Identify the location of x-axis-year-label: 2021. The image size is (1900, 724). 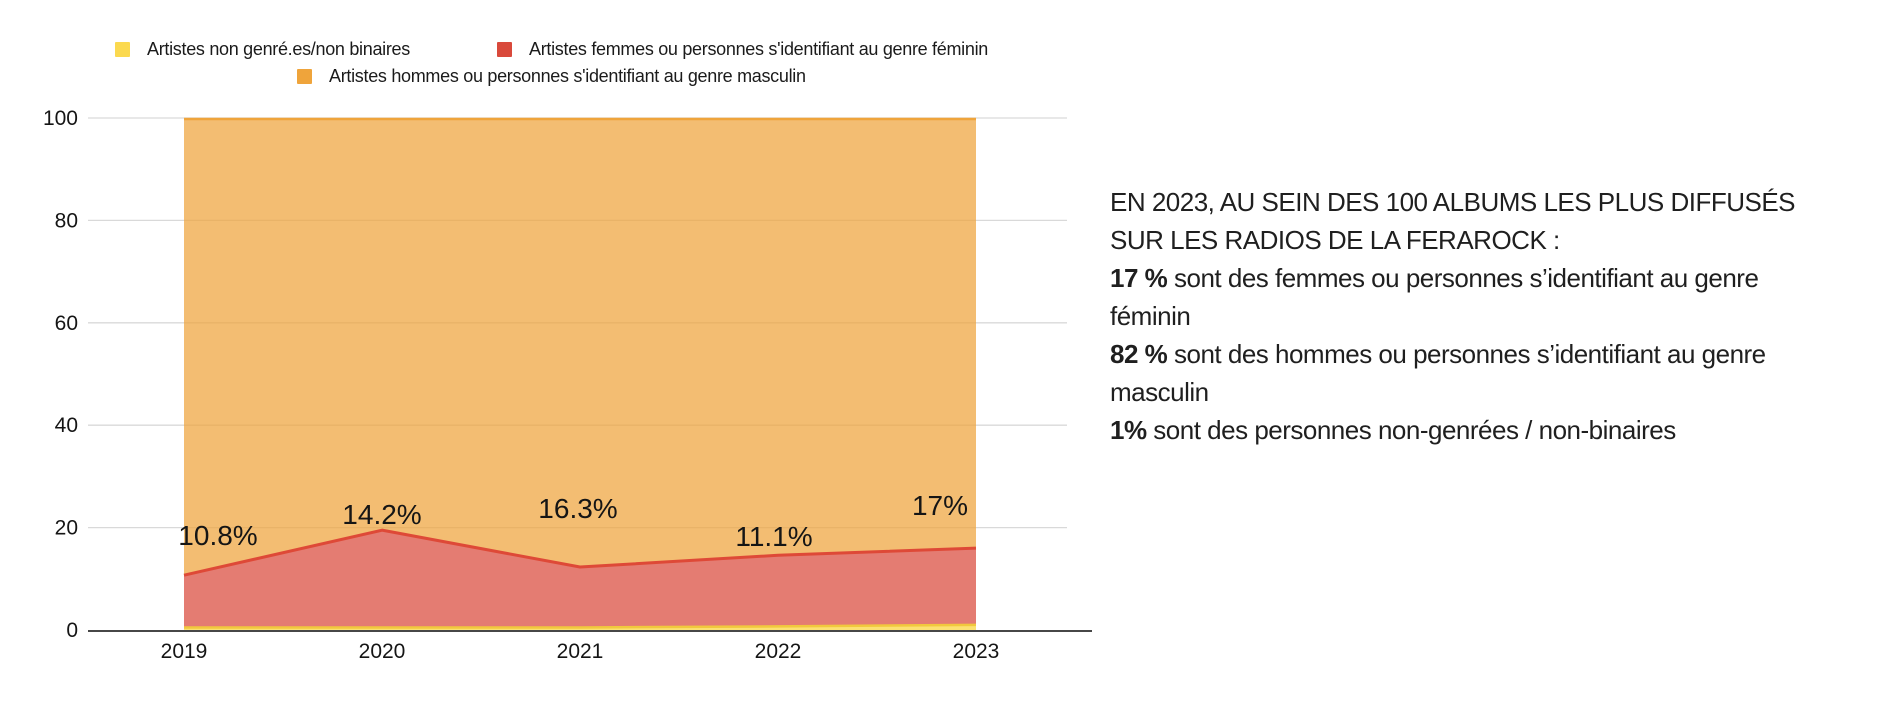
(580, 651).